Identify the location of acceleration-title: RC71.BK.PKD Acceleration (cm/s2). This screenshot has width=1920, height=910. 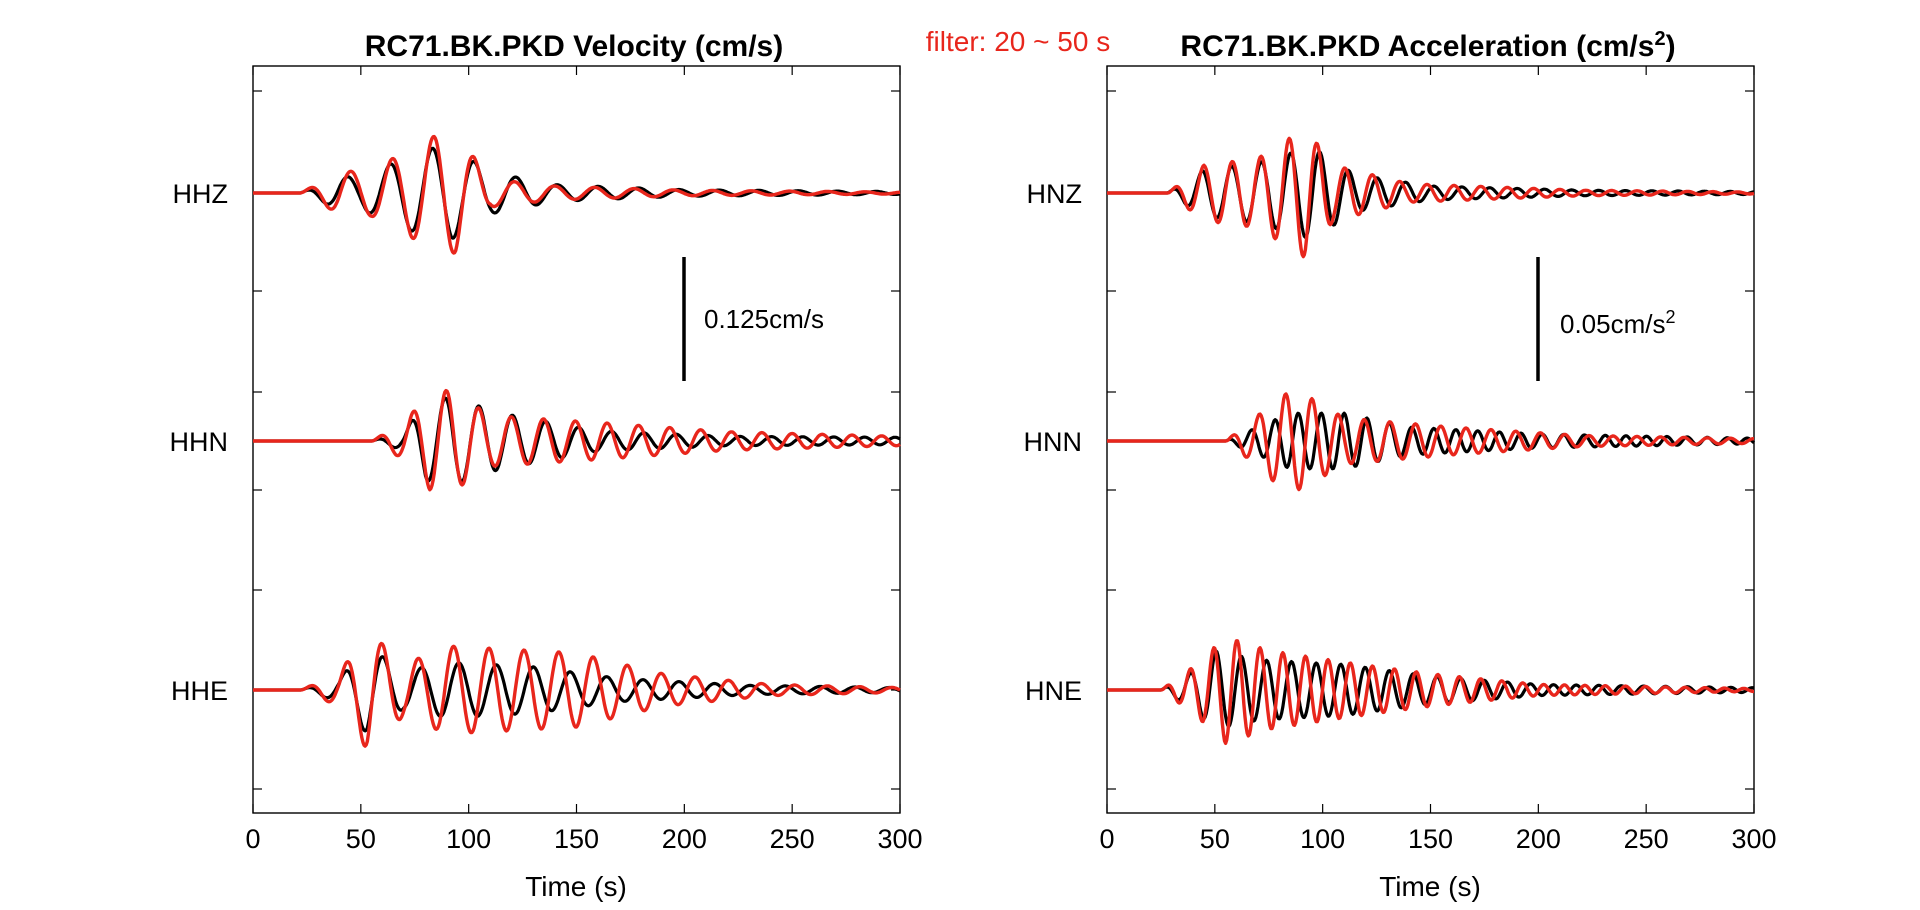
(1427, 45).